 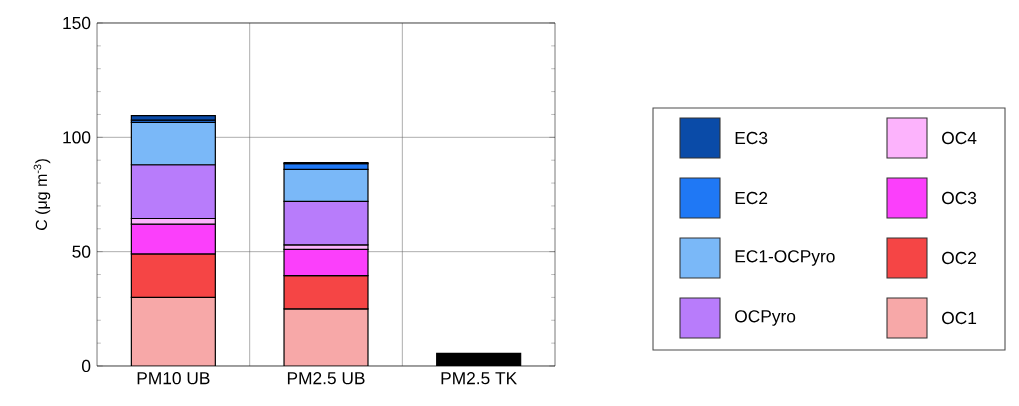 What do you see at coordinates (173, 378) in the screenshot?
I see `x-tick-label: PM10 UB` at bounding box center [173, 378].